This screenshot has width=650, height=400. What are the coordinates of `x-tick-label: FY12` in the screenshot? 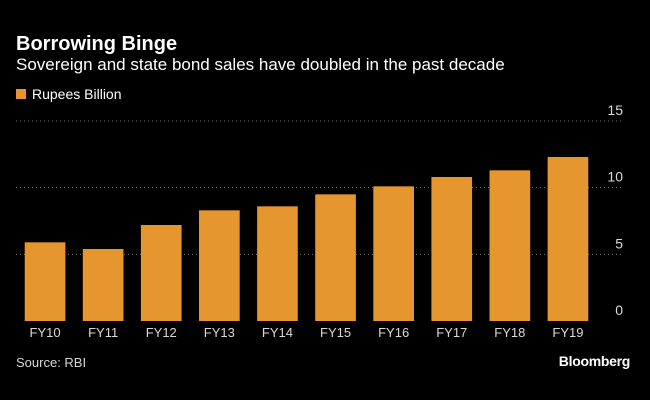 It's located at (161, 332).